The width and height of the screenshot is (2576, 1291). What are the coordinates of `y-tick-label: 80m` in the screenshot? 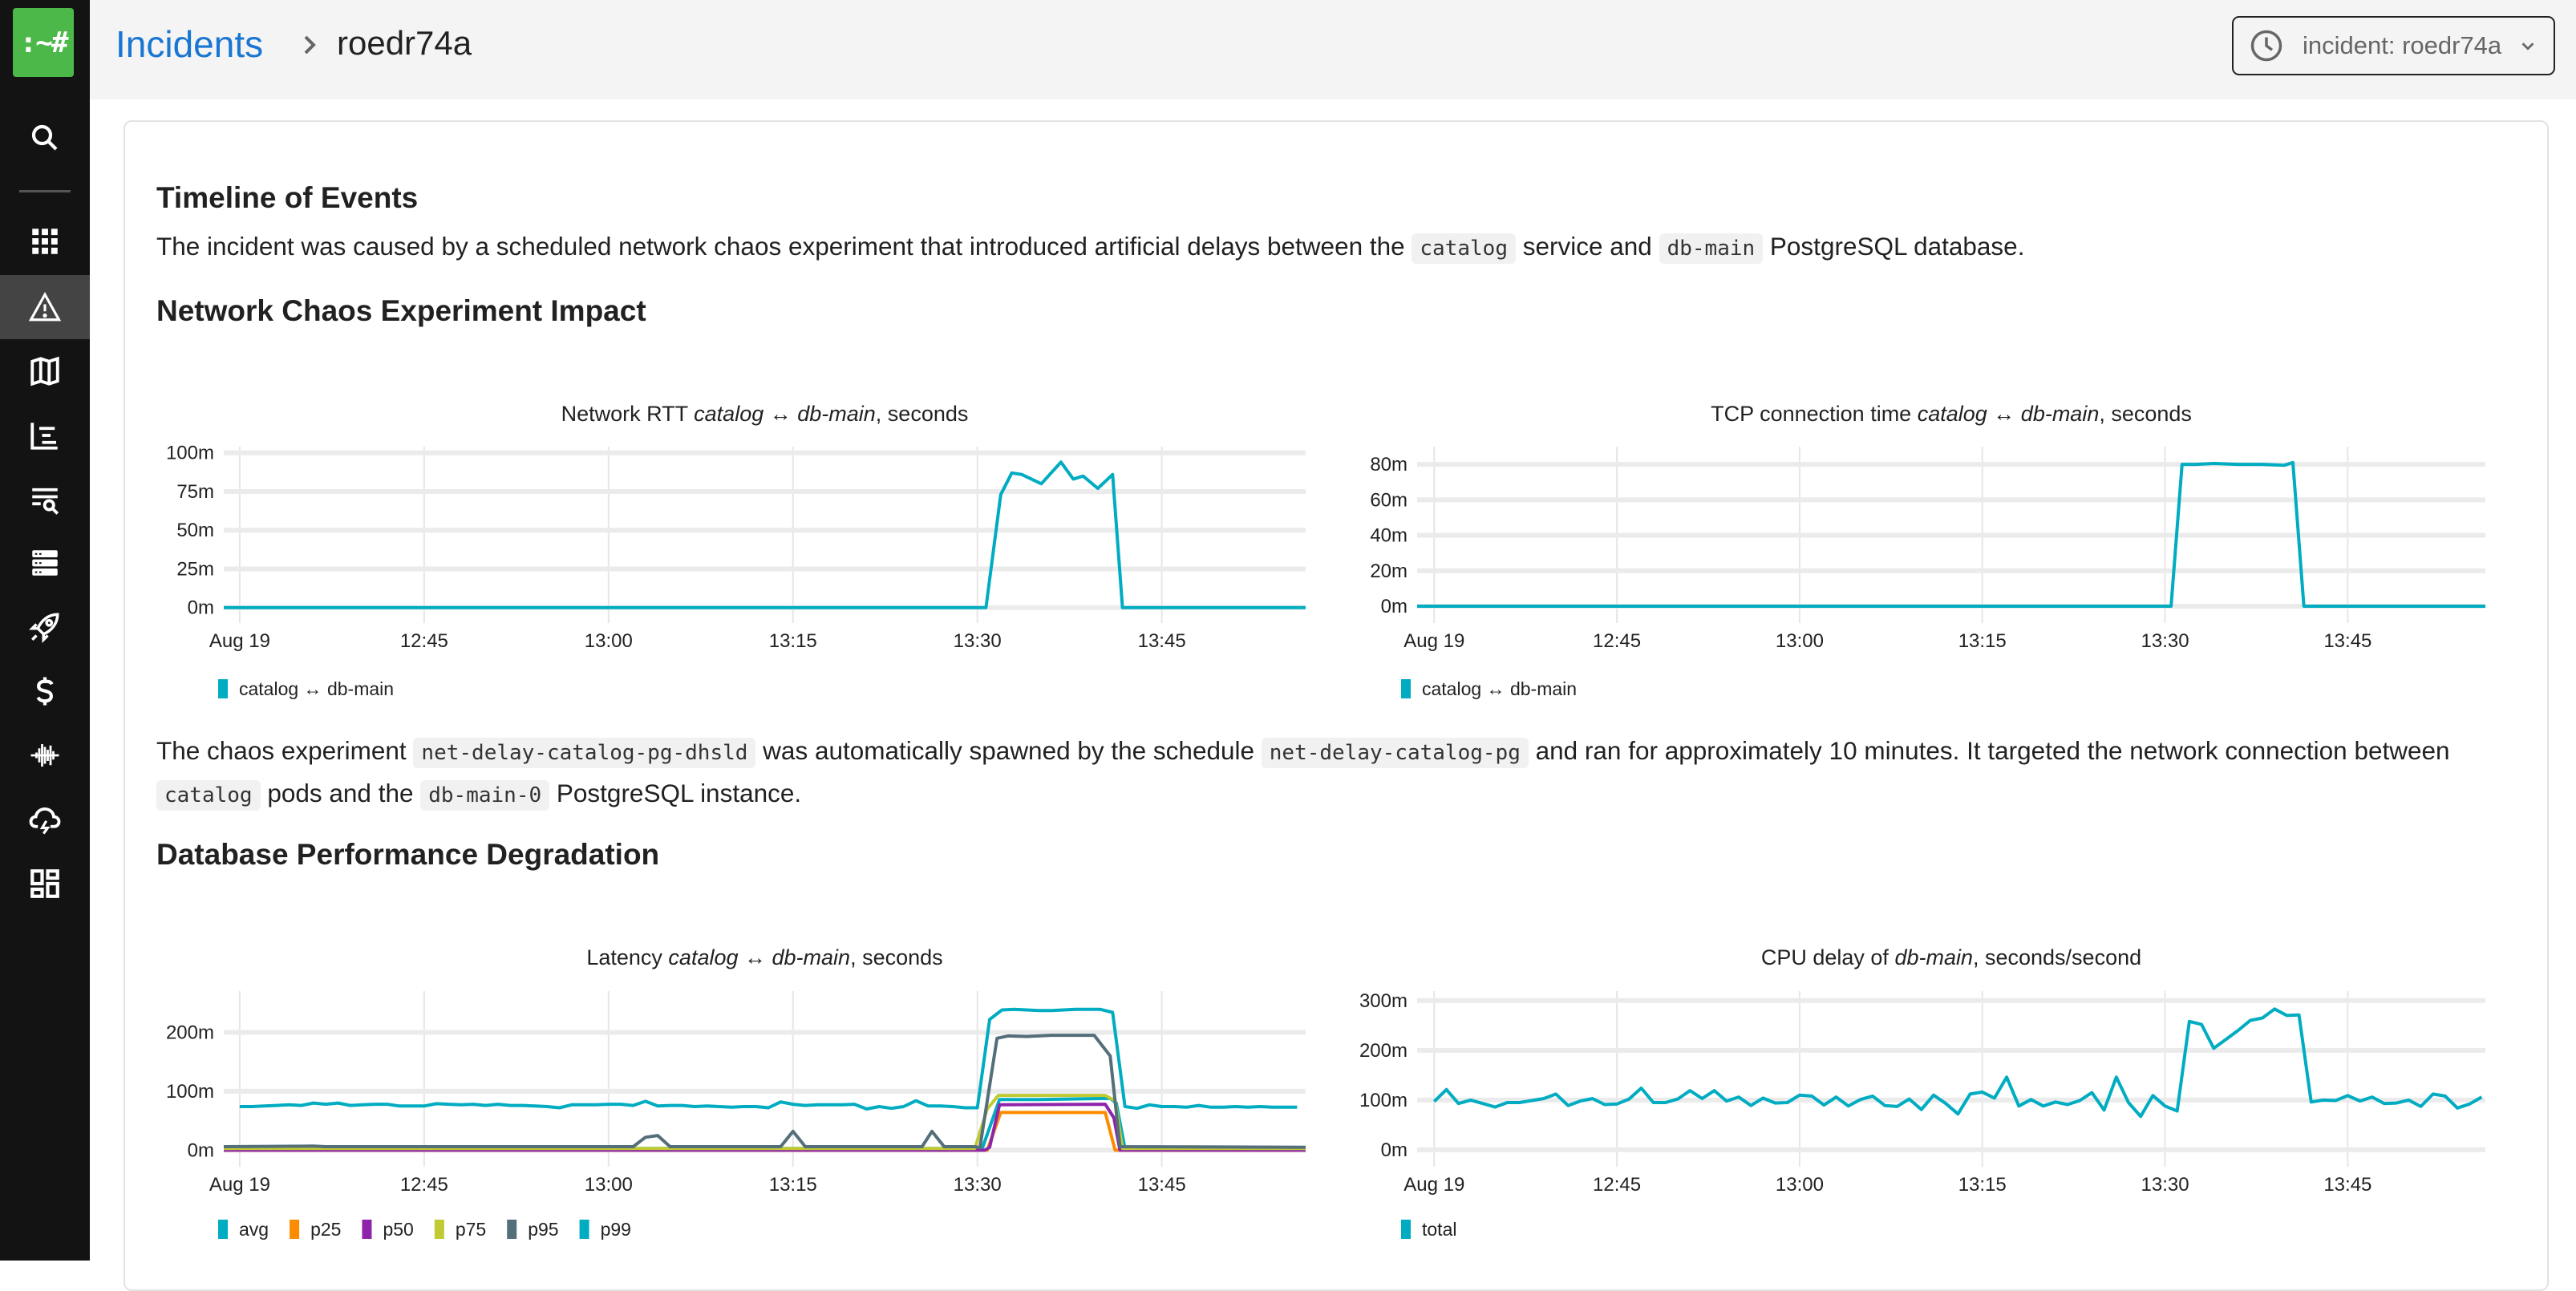 It's located at (1389, 465).